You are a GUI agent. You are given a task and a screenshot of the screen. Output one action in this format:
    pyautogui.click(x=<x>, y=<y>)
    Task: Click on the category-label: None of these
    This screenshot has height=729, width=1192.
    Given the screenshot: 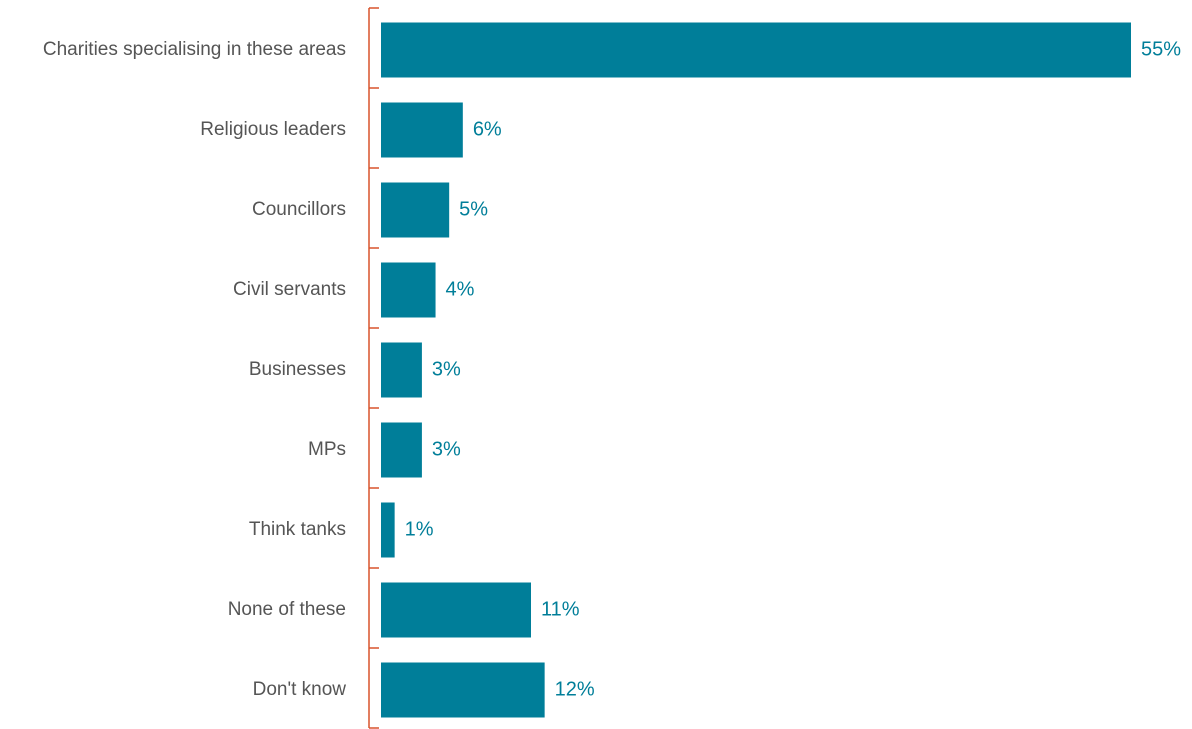 What is the action you would take?
    pyautogui.click(x=287, y=609)
    